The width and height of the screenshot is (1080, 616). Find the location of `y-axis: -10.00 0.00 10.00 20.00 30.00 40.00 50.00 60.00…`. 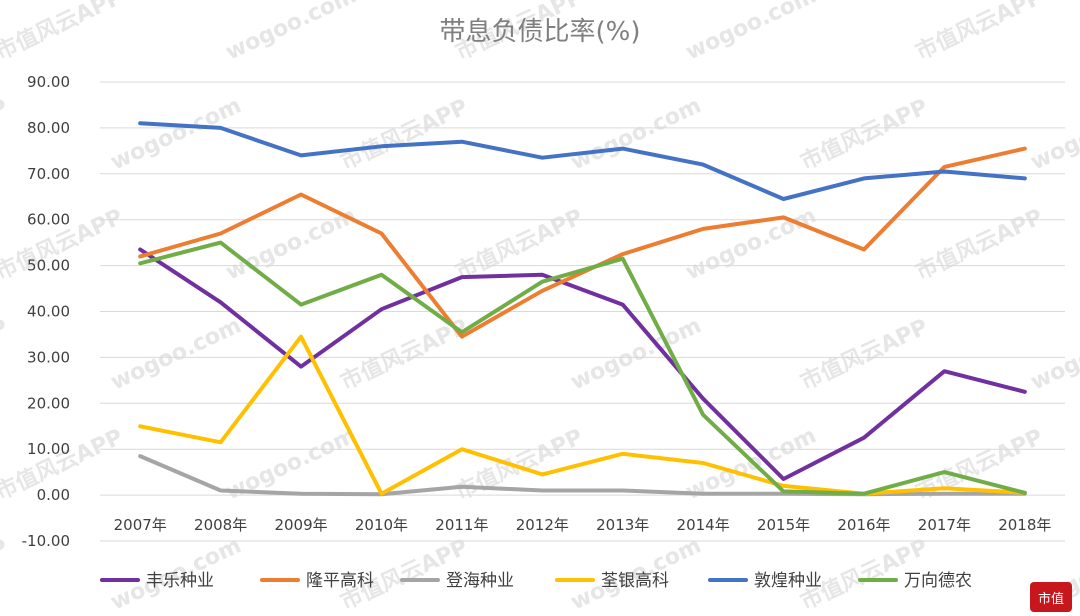

y-axis: -10.00 0.00 10.00 20.00 30.00 40.00 50.00 60.00… is located at coordinates (46, 311).